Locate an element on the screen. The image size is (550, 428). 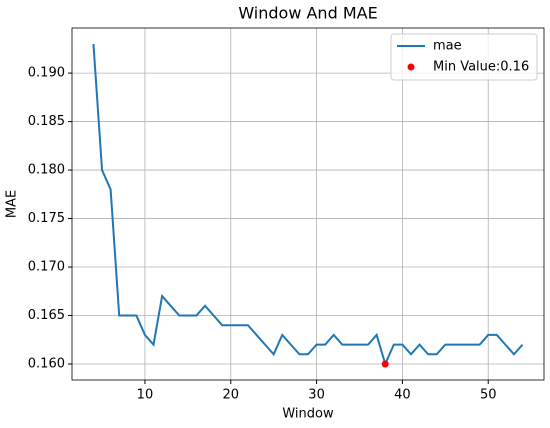
legend-box is located at coordinates (464, 57).